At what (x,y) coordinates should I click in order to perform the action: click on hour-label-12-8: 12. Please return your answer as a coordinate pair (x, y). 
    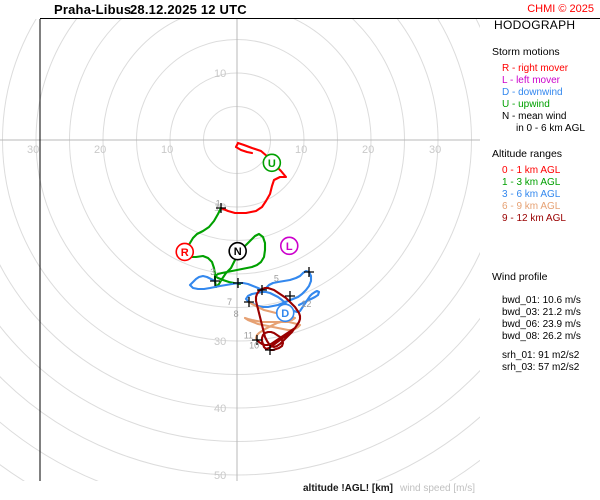
    Looking at the image, I should click on (306, 304).